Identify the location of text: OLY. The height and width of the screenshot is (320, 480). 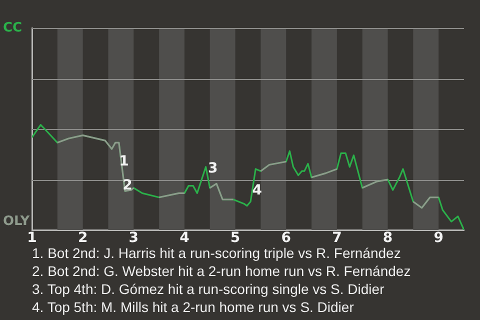
(16, 221).